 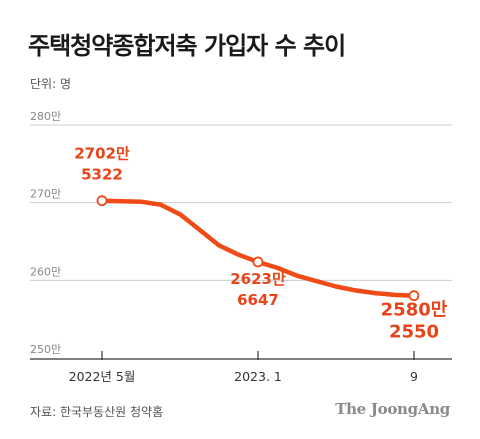 I want to click on y-tick-label: 270만, so click(x=45, y=194).